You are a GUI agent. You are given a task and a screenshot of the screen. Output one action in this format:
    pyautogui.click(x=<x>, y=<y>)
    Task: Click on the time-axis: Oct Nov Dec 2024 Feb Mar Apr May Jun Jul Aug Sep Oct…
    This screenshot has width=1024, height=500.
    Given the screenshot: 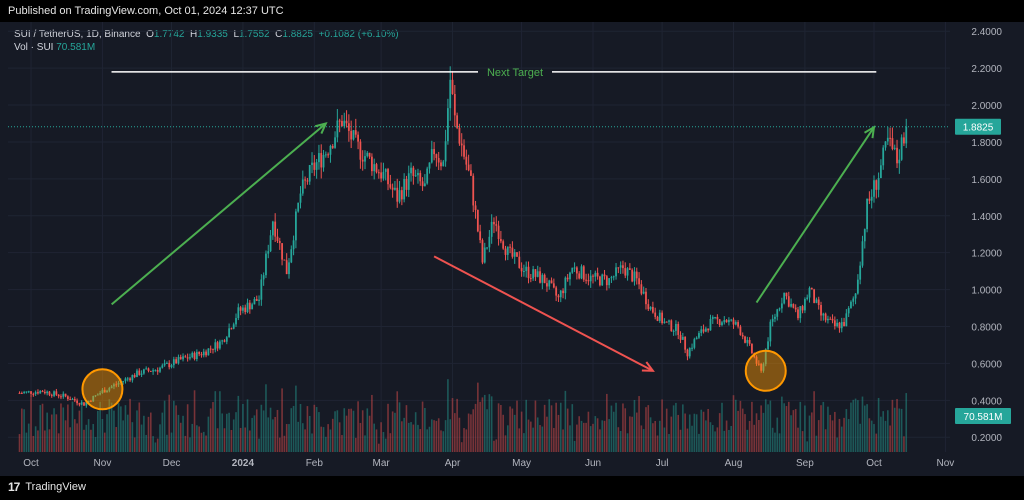 What is the action you would take?
    pyautogui.click(x=488, y=463)
    